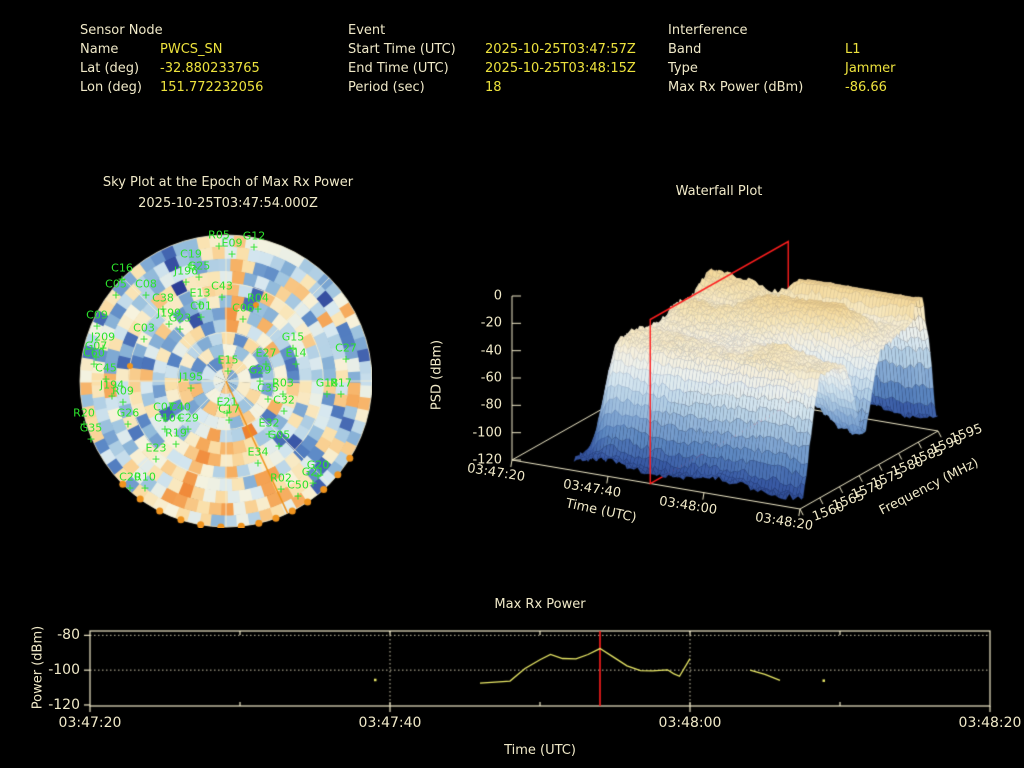  What do you see at coordinates (165, 429) in the screenshot?
I see `satellite-marker-C10: +` at bounding box center [165, 429].